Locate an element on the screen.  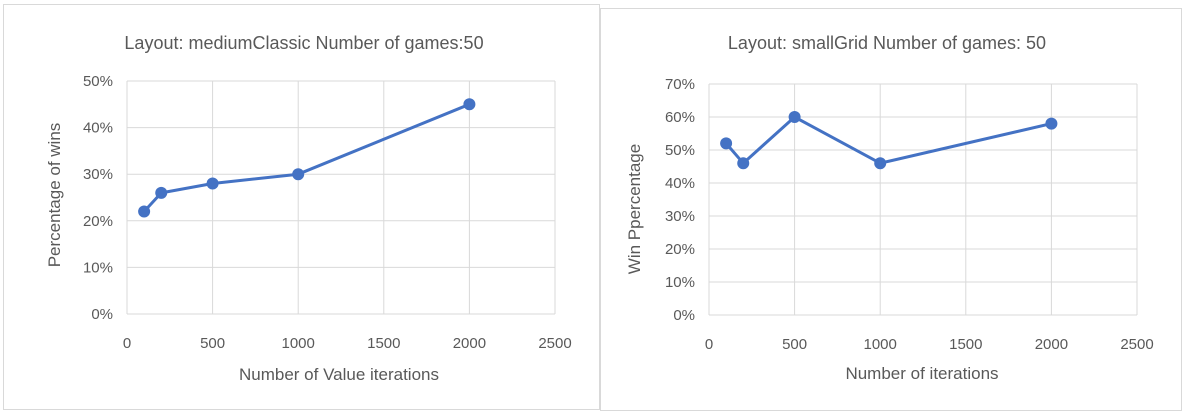
y-tick-label: 60% is located at coordinates (680, 117).